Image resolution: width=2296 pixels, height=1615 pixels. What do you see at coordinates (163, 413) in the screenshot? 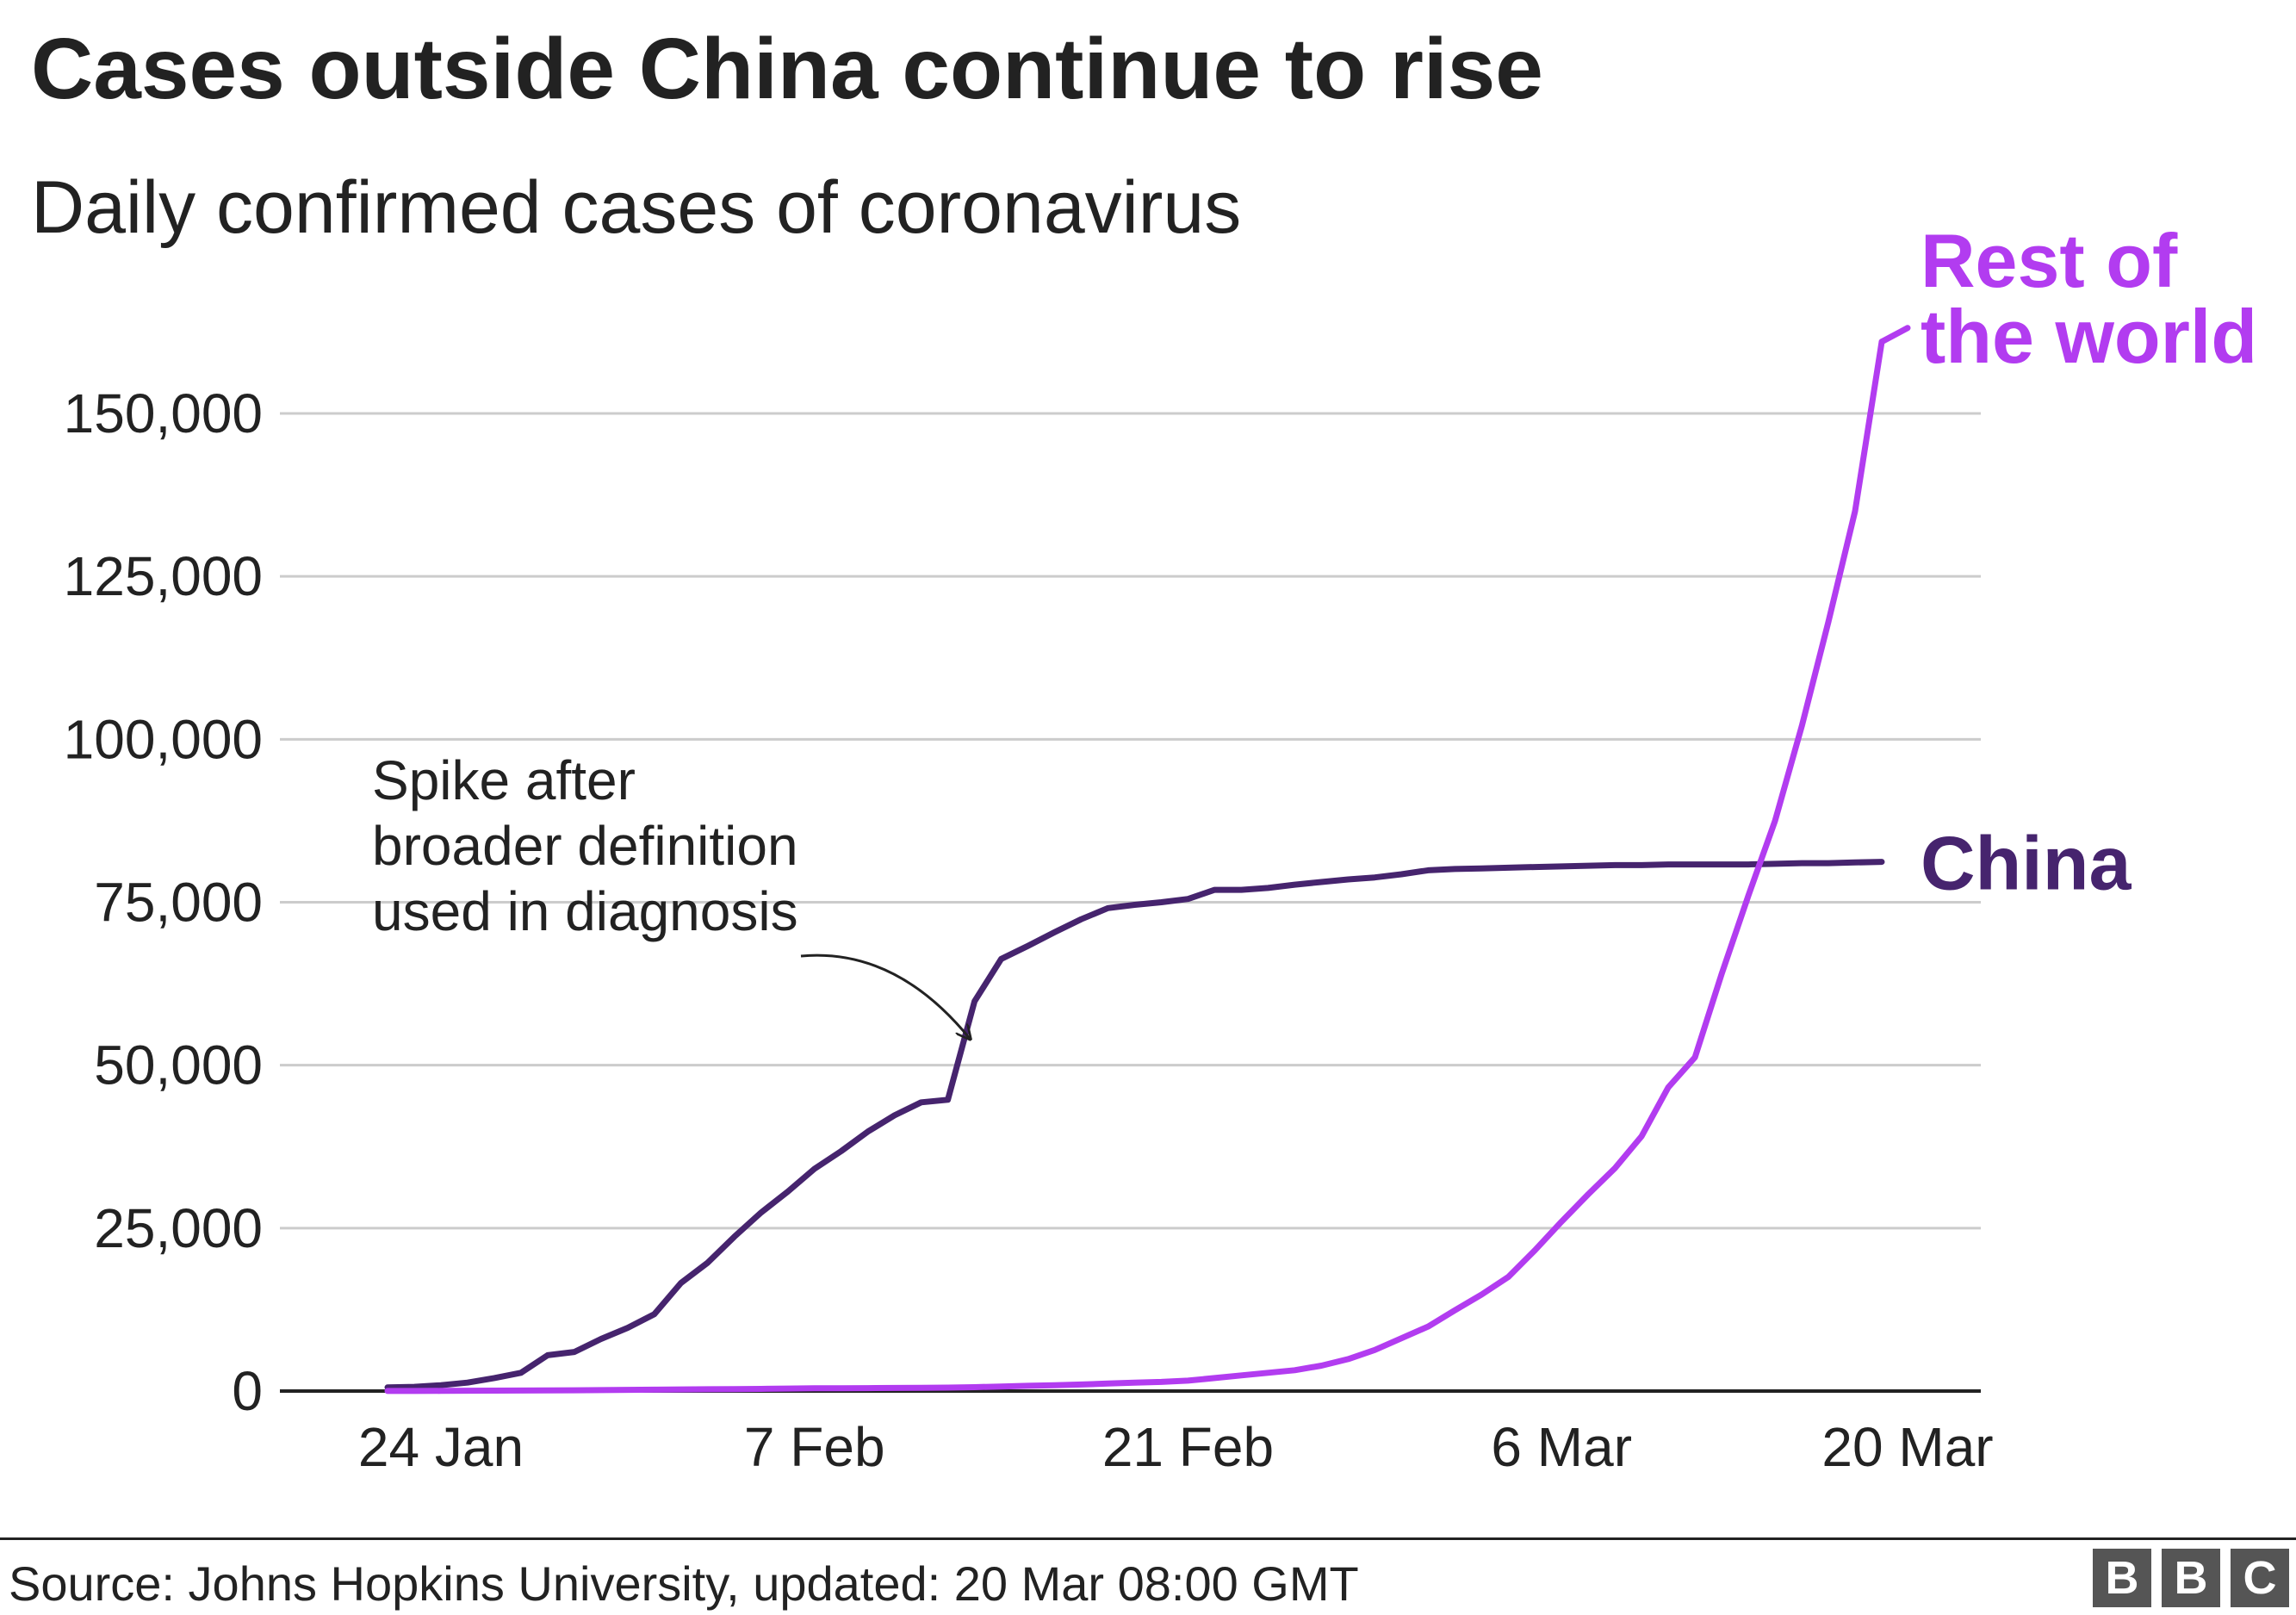
I see `y-tick-label: 150,000` at bounding box center [163, 413].